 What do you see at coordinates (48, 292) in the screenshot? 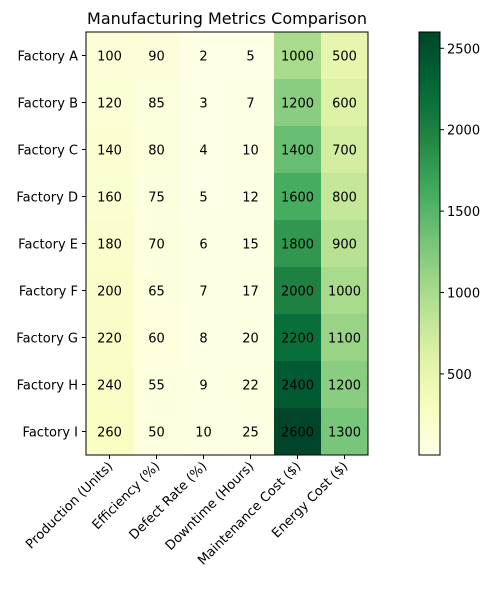
I see `y-tick-label: Factory F` at bounding box center [48, 292].